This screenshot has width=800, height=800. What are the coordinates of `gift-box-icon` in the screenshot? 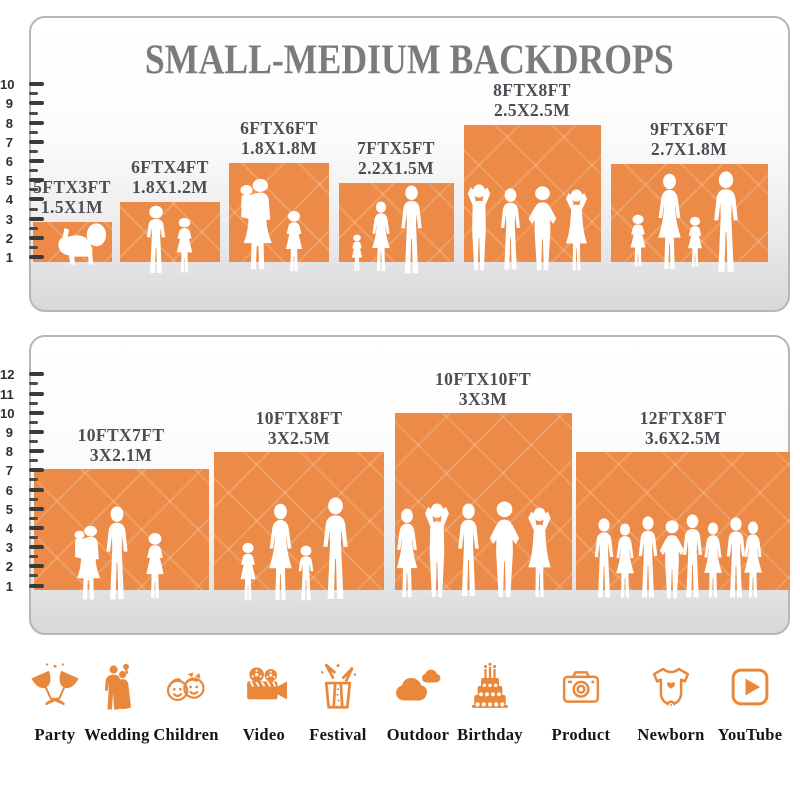 It's located at (339, 686).